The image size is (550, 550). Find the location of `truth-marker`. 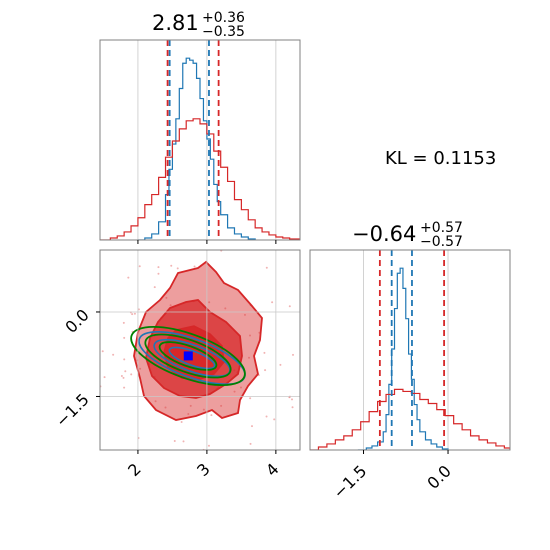

truth-marker is located at coordinates (188, 356).